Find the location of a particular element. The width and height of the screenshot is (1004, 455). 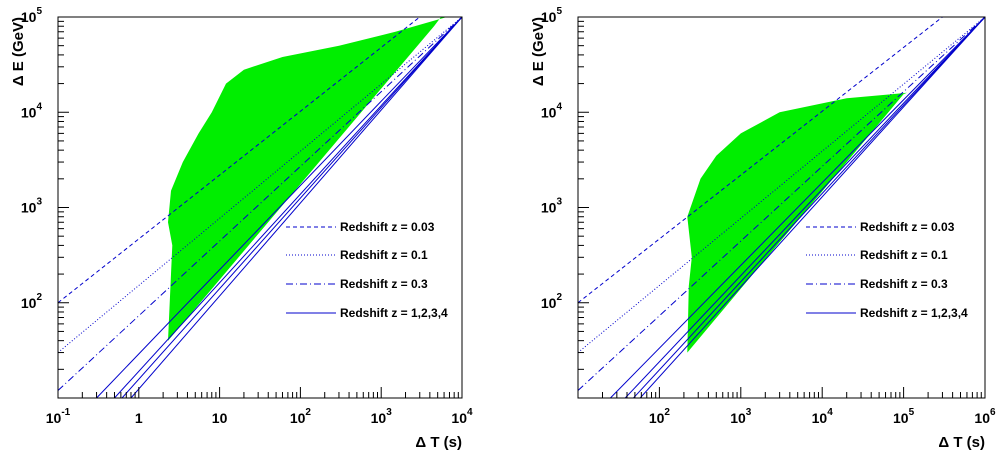

x-tick-label: 10⁶ is located at coordinates (985, 416).